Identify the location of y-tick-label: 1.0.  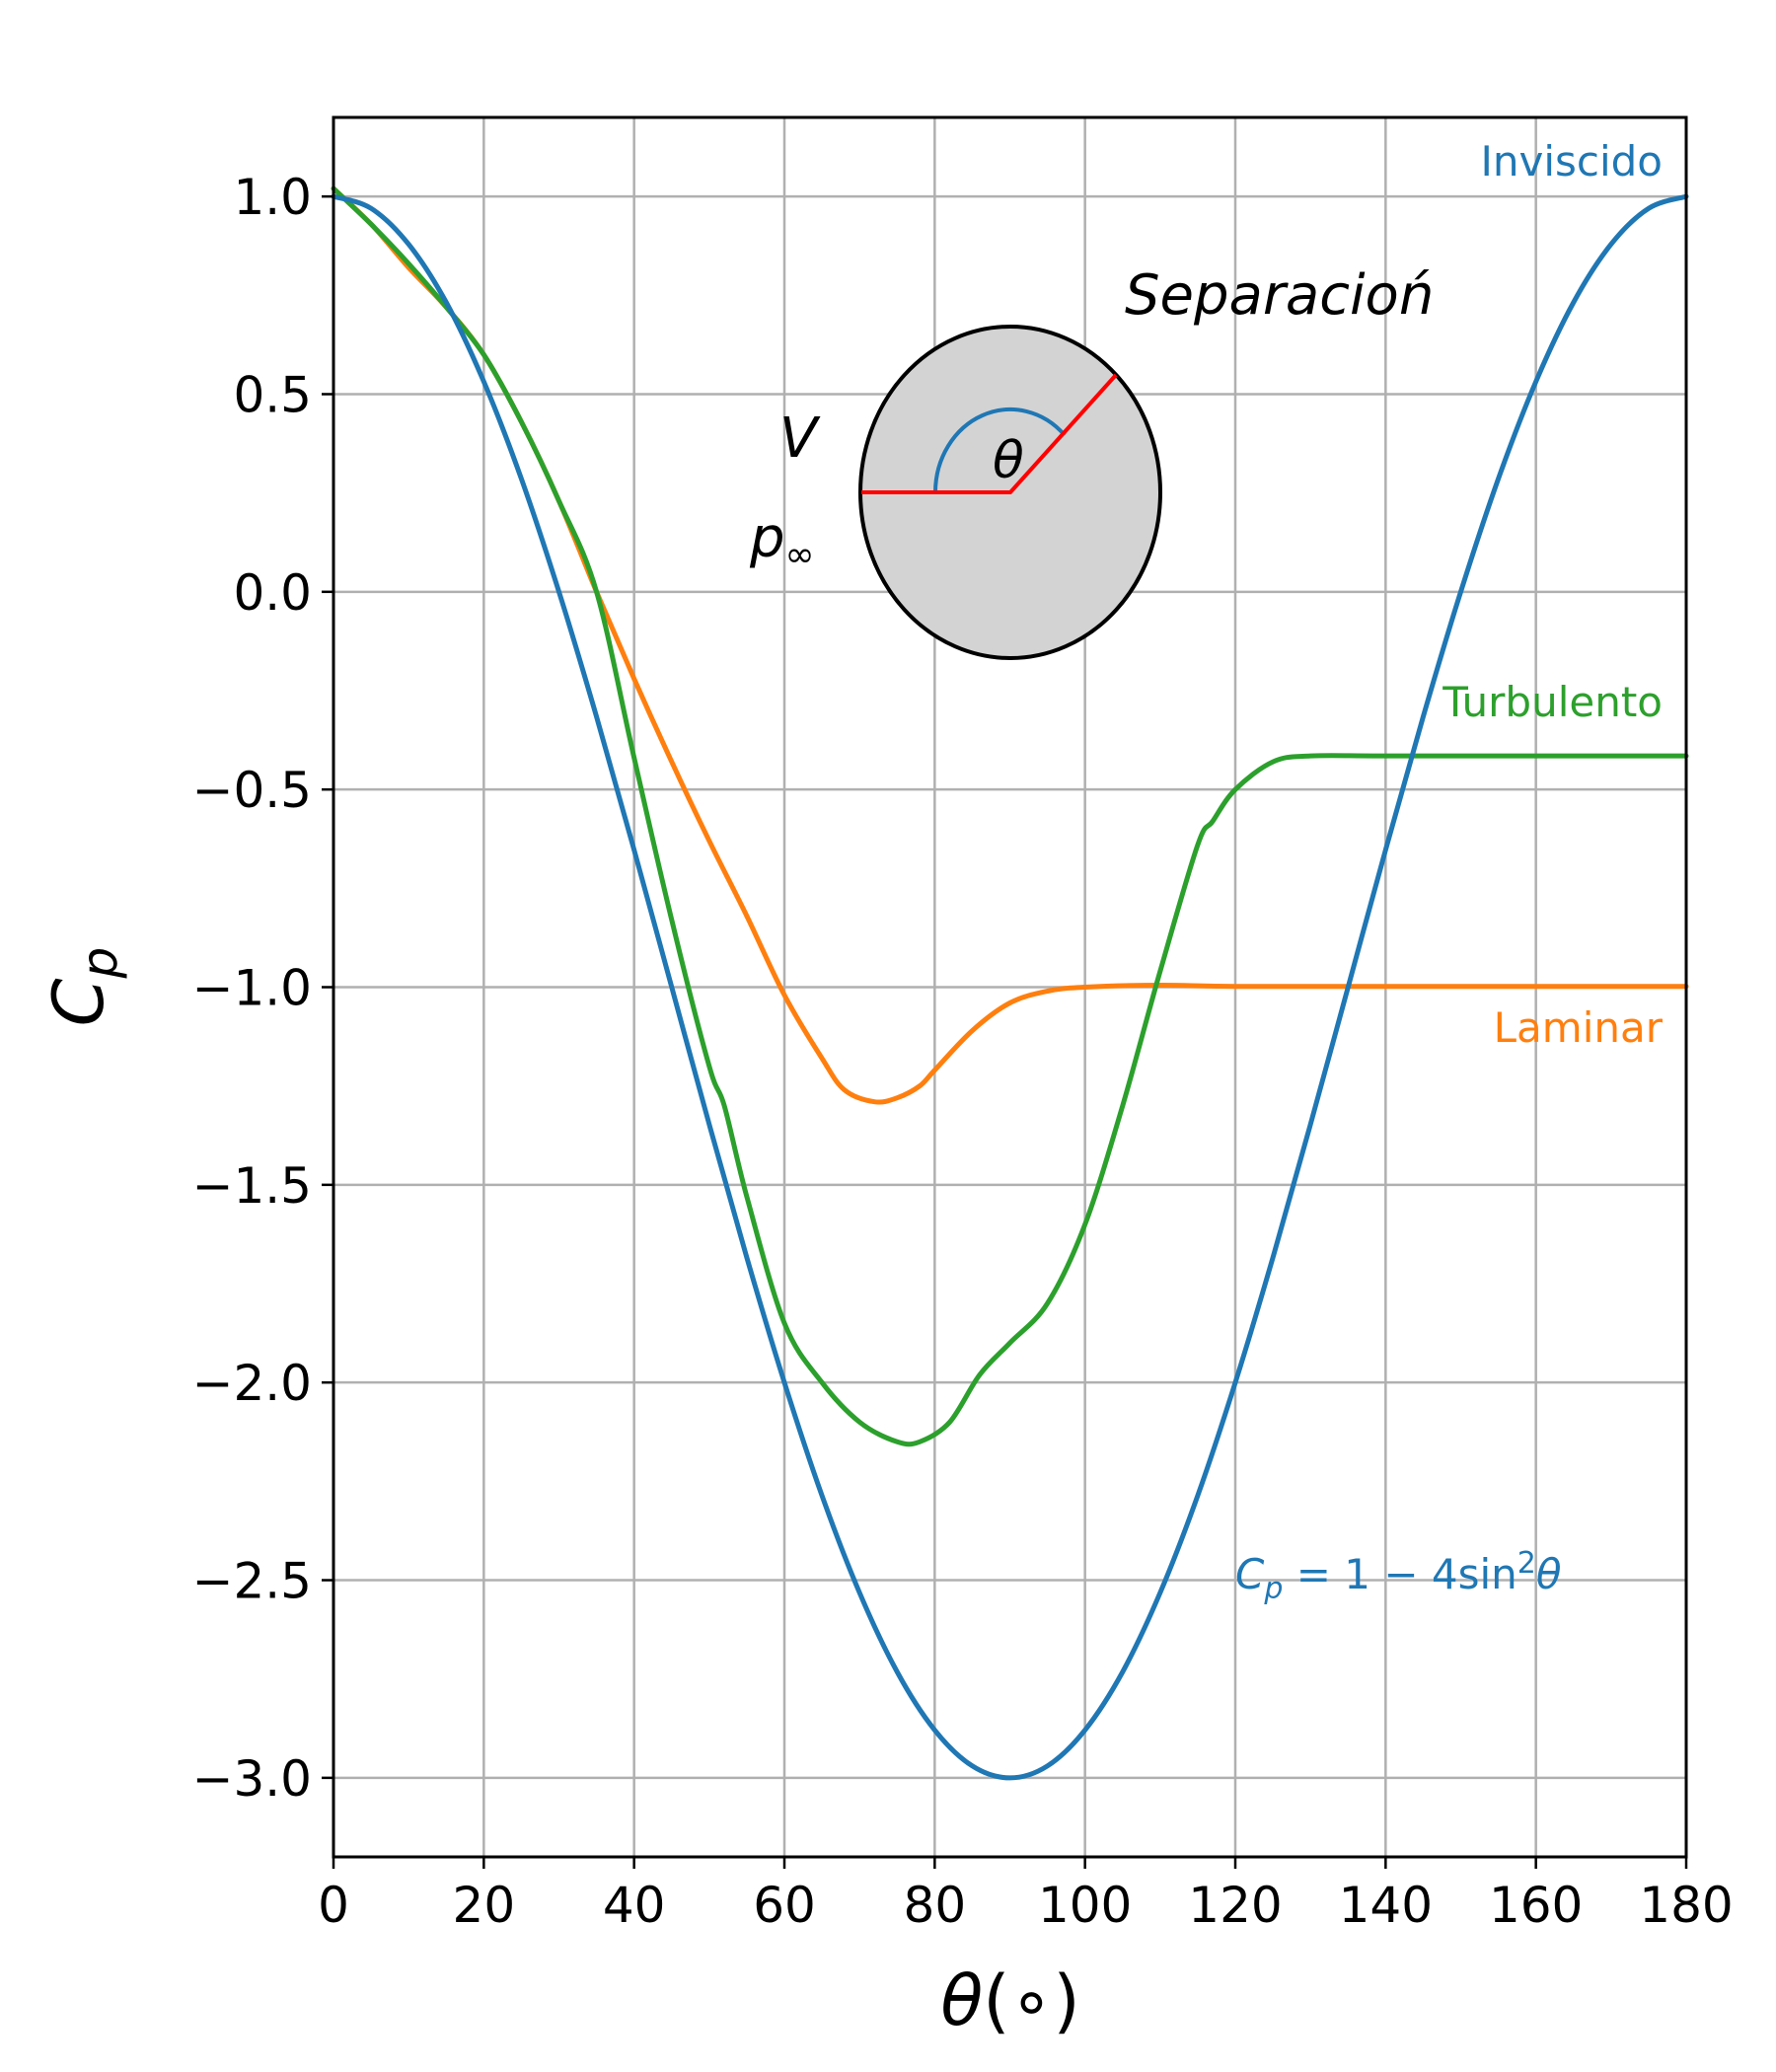
(272, 198).